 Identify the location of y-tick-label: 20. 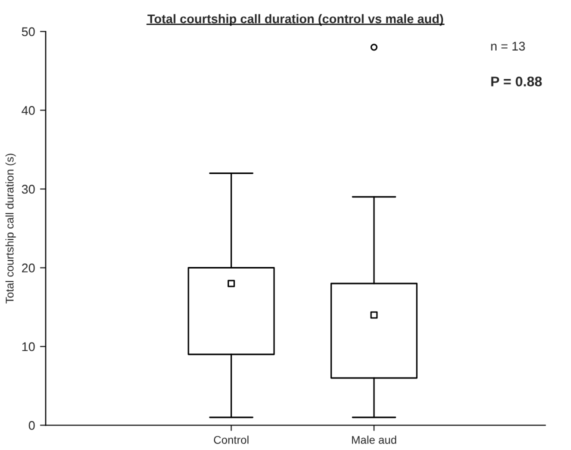
(28, 268).